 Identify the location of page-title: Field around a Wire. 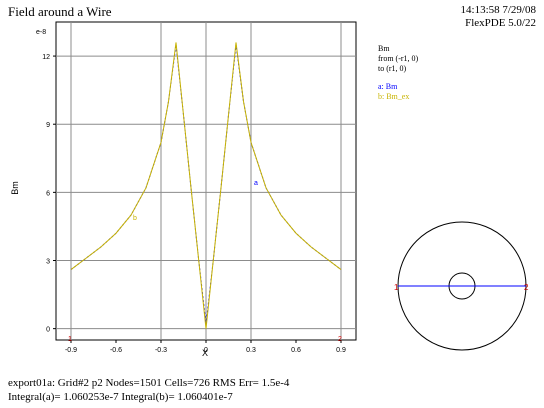
(60, 11).